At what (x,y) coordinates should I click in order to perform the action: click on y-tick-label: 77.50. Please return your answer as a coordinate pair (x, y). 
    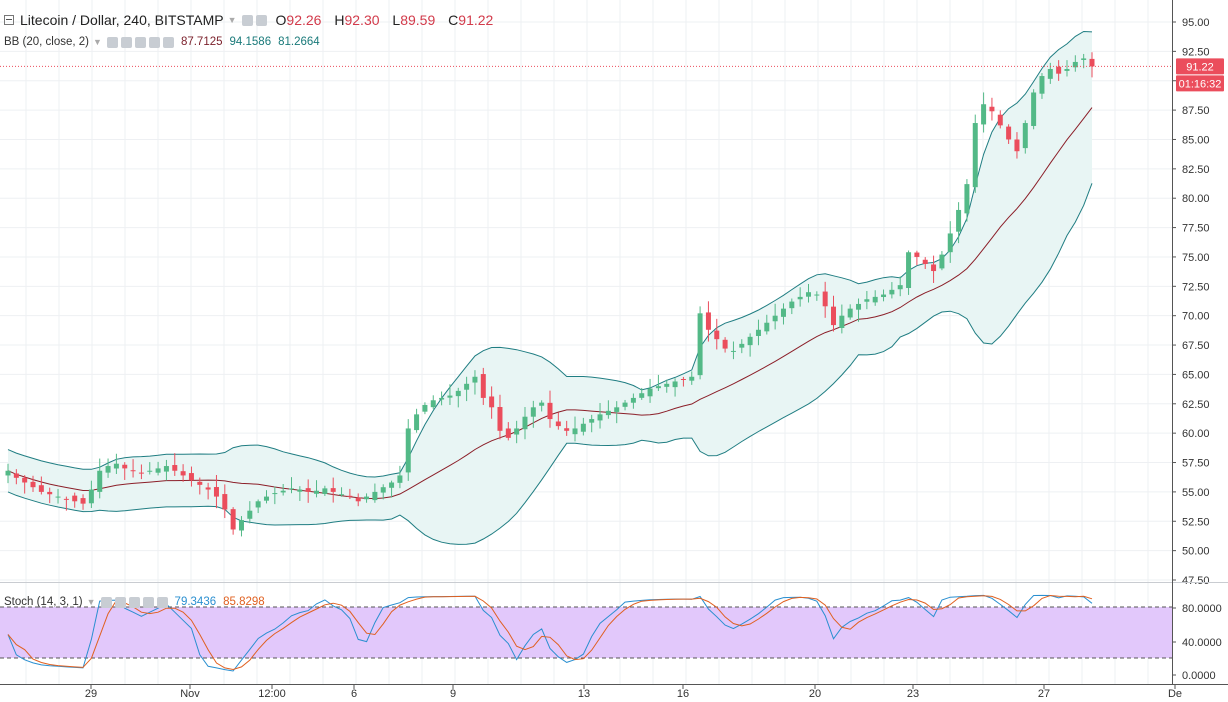
    Looking at the image, I should click on (1196, 229).